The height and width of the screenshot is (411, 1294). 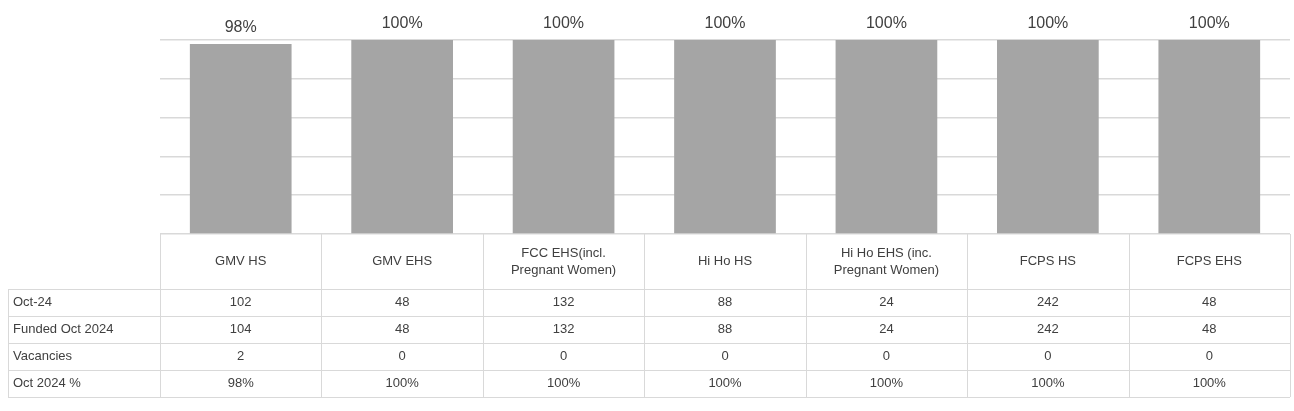 What do you see at coordinates (1048, 261) in the screenshot?
I see `x-tick-label: FCPS HS` at bounding box center [1048, 261].